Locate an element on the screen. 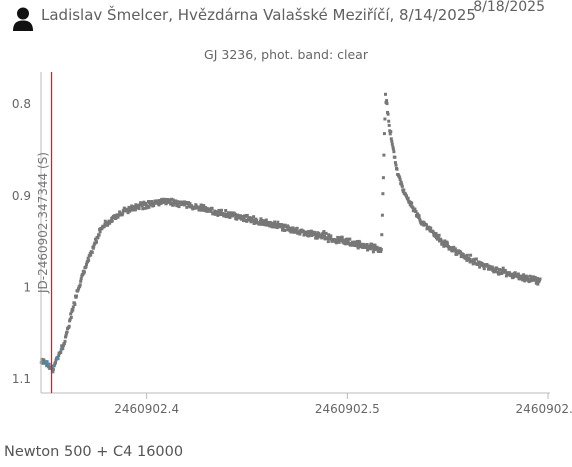 This screenshot has height=467, width=572. report-date: 8/18/2025 is located at coordinates (509, 7).